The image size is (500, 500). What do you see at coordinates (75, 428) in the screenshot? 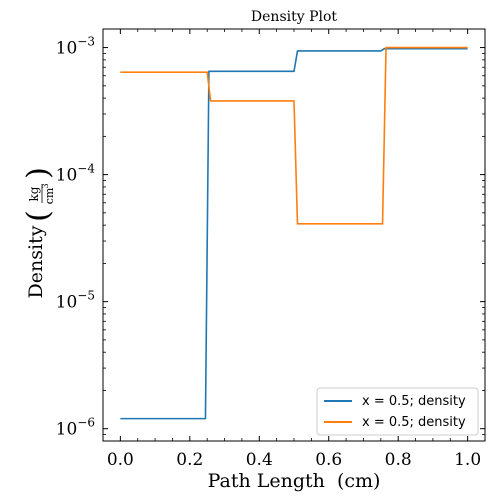
I see `y-tick-label-0: 10⁻⁶` at bounding box center [75, 428].